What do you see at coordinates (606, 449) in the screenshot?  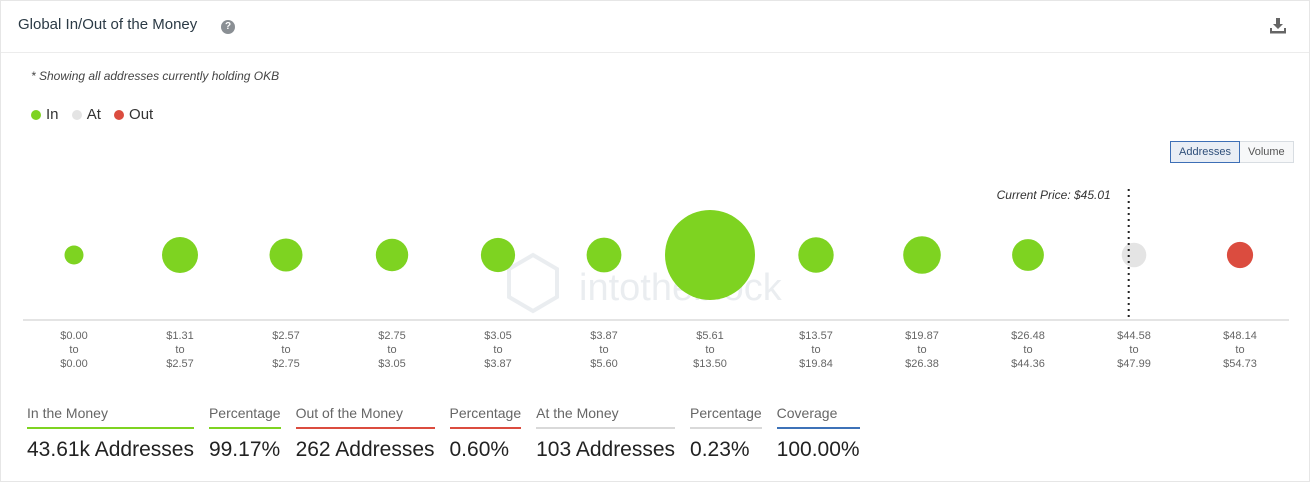 I see `stat-value: 103 Addresses` at bounding box center [606, 449].